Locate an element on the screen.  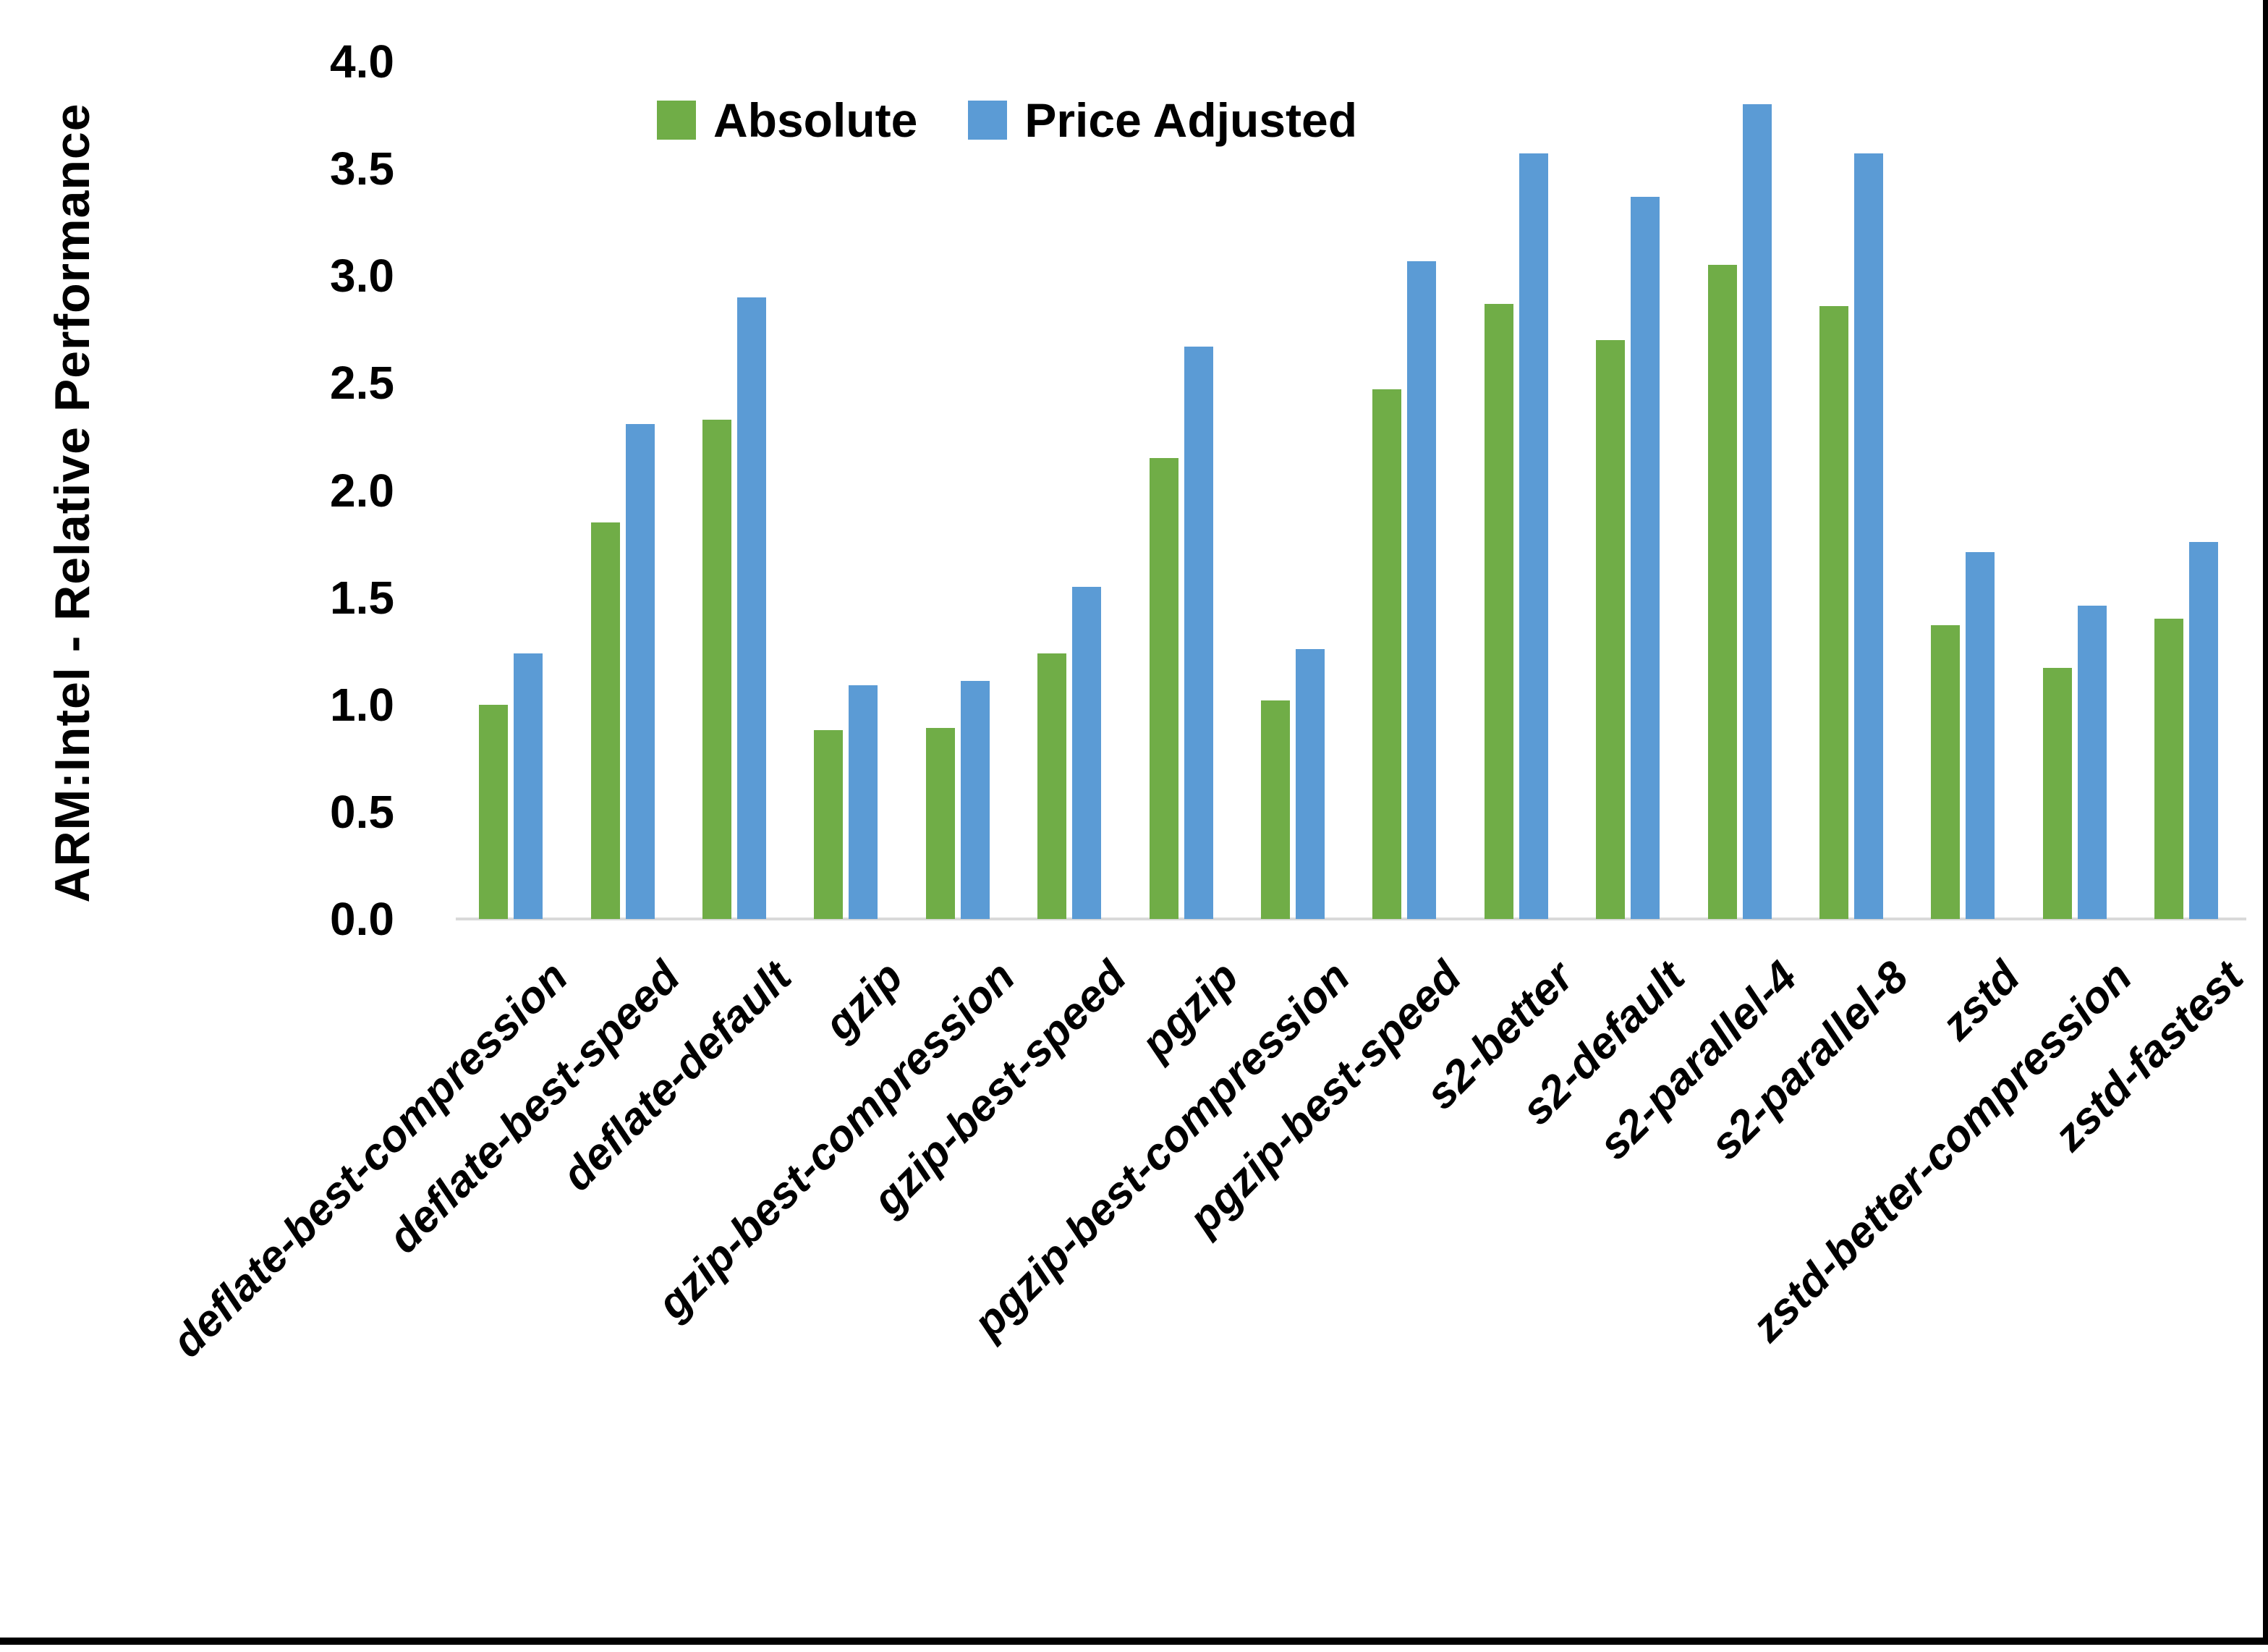
bar-absolute-deflate-best-compression is located at coordinates (493, 812).